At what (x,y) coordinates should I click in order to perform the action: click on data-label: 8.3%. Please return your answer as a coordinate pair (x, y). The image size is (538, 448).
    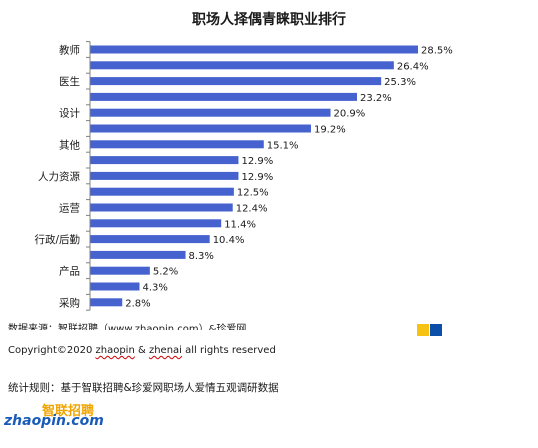
    Looking at the image, I should click on (201, 256).